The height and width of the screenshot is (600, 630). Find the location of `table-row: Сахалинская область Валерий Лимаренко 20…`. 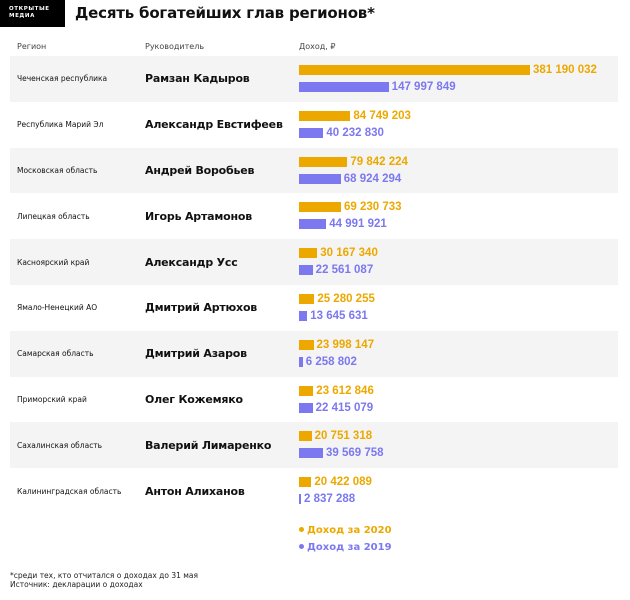

table-row: Сахалинская область Валерий Лимаренко 20… is located at coordinates (314, 445).